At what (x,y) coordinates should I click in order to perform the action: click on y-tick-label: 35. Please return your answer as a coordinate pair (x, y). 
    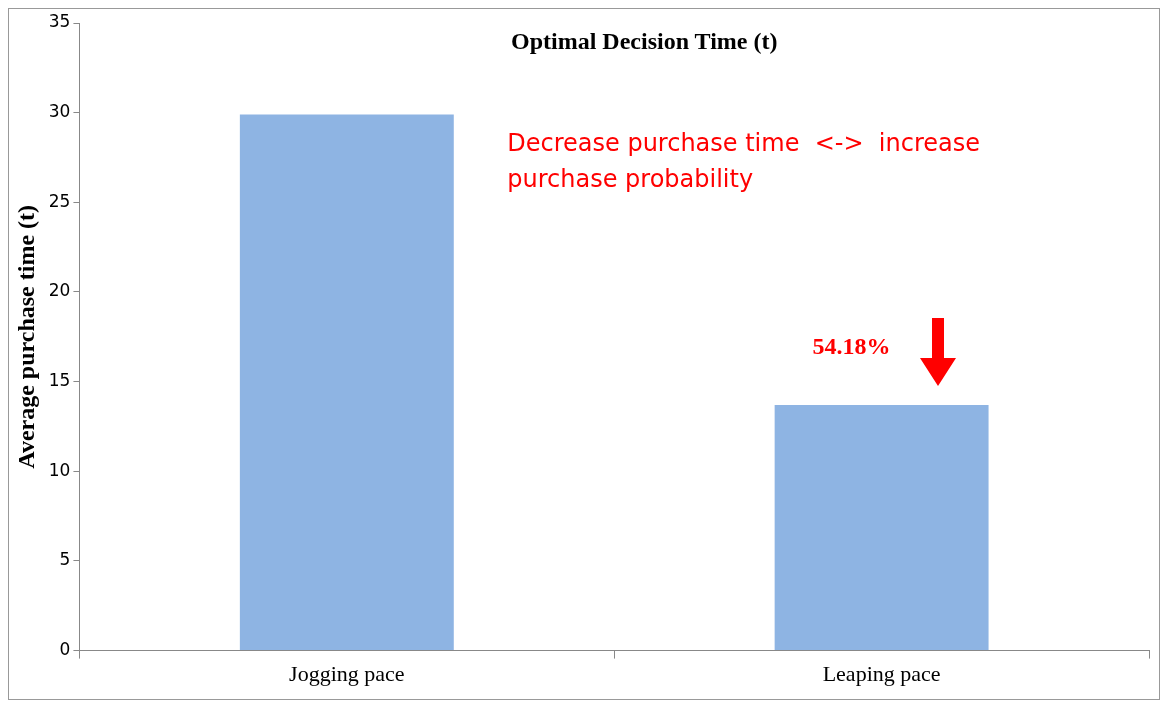
    Looking at the image, I should click on (59, 21).